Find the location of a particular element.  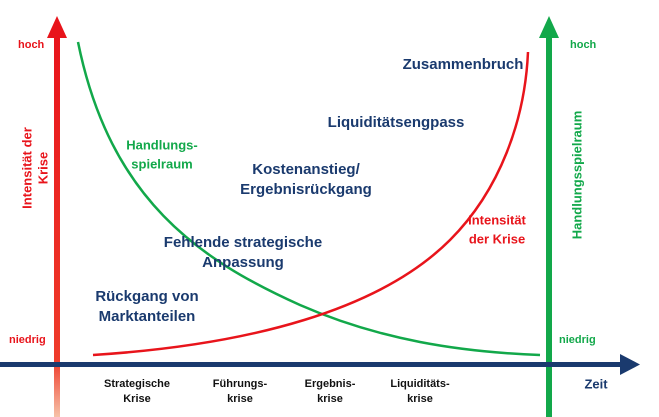

curve-label: spielraum is located at coordinates (161, 163).